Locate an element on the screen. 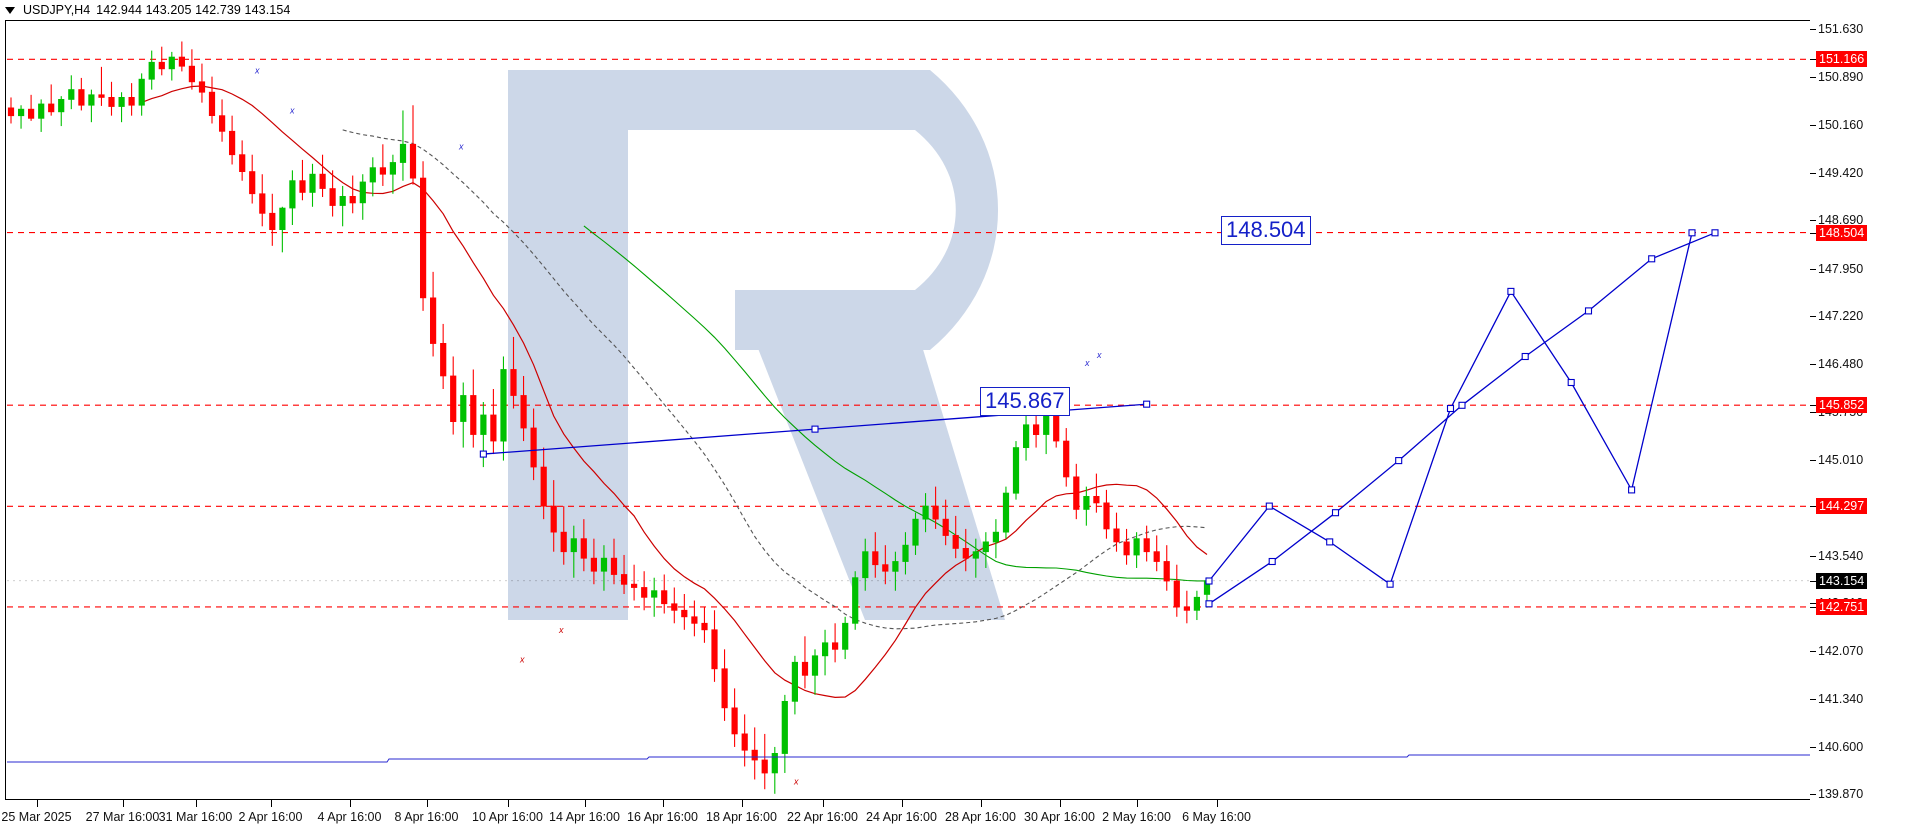 The image size is (1916, 840). price-tick-label: 142.070 is located at coordinates (1841, 651).